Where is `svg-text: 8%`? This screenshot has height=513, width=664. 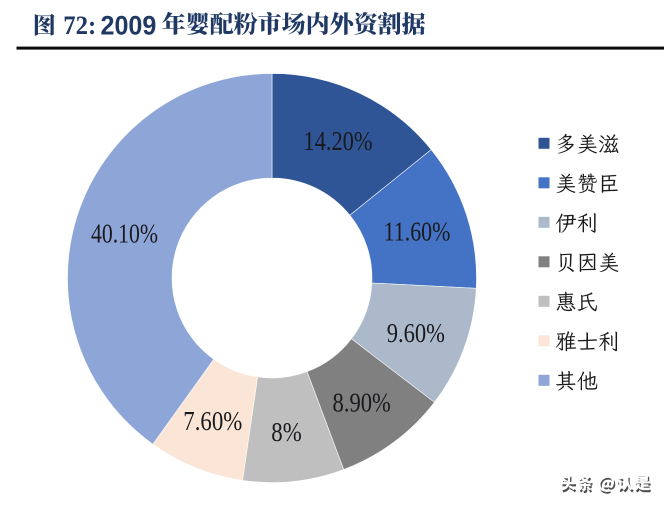 svg-text: 8% is located at coordinates (286, 432).